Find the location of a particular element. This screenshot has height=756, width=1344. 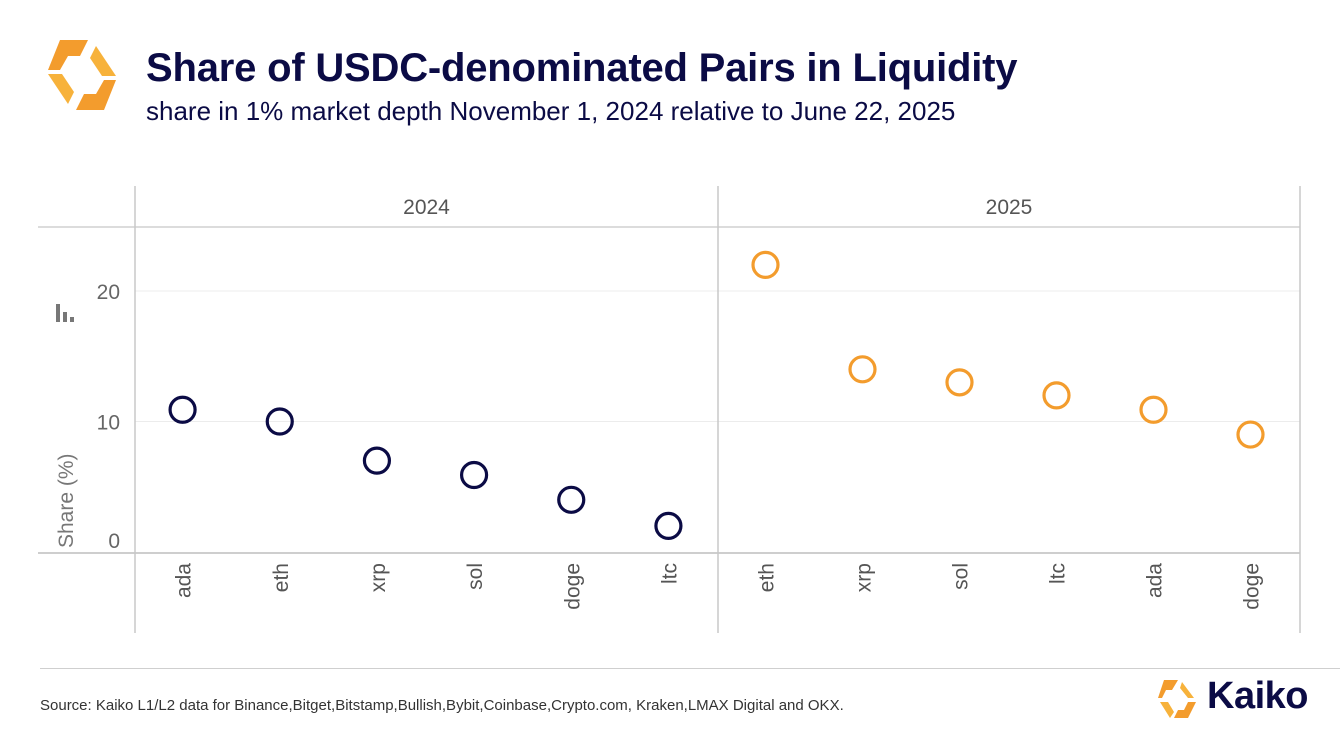

data-point-2025-ada is located at coordinates (1153, 409).